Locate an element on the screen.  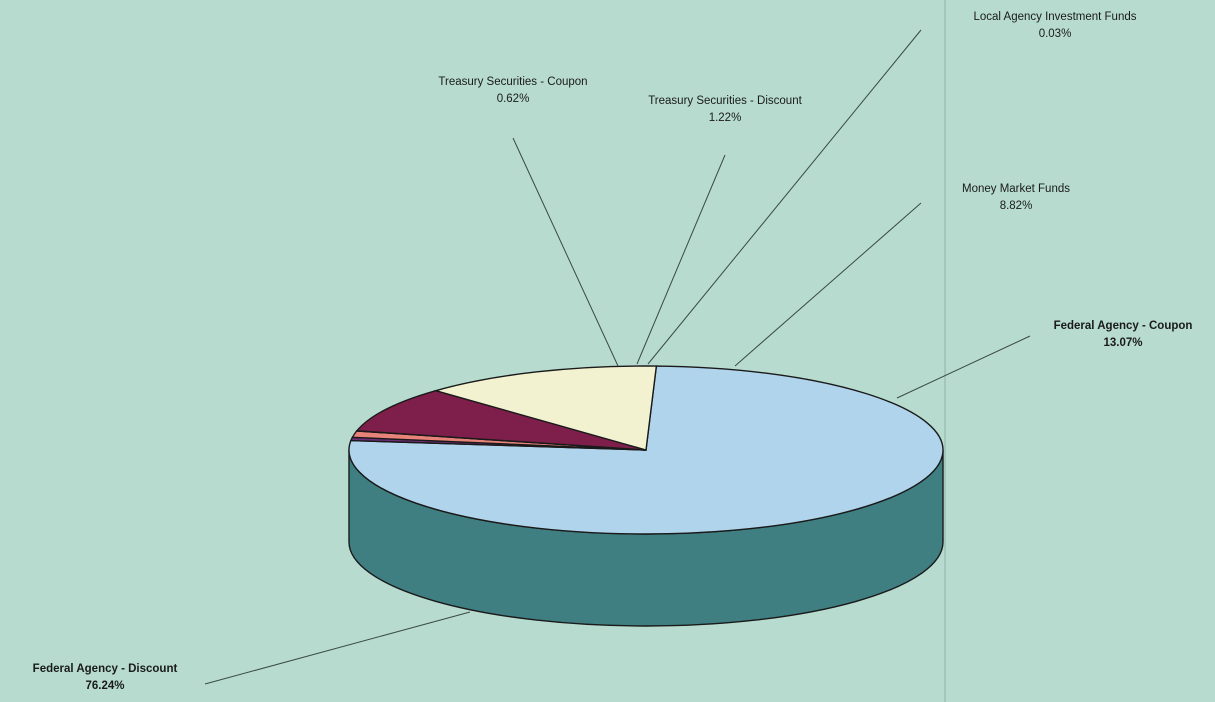
slice-label-3: Local Agency Investment Funds is located at coordinates (1054, 17).